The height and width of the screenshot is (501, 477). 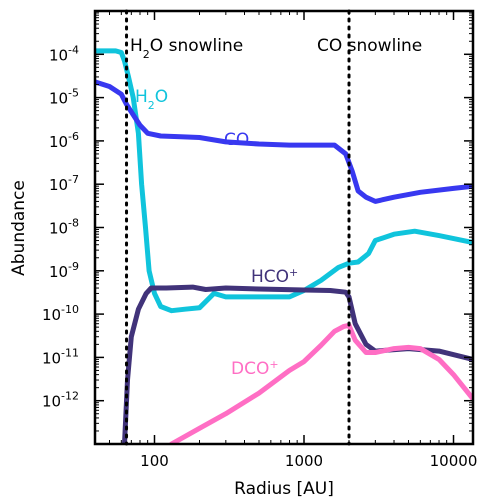 I want to click on y-tick-label: 10⁻⁷, so click(x=64, y=183).